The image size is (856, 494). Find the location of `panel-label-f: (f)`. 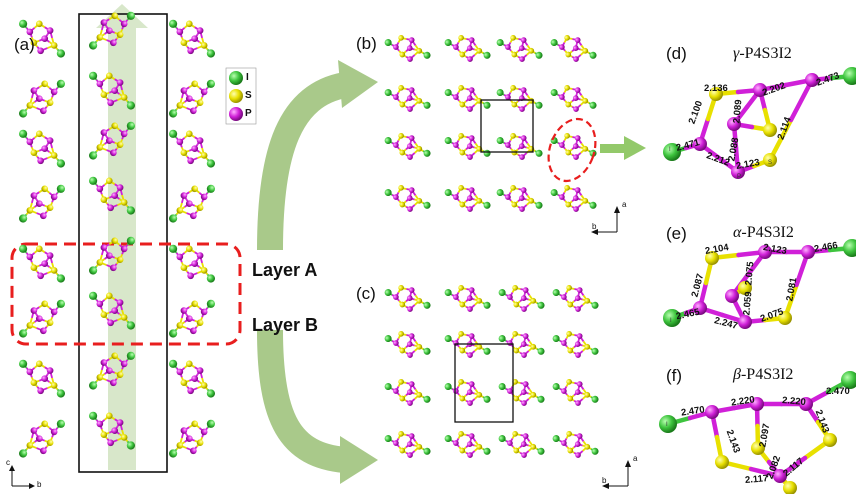

panel-label-f: (f) is located at coordinates (674, 375).